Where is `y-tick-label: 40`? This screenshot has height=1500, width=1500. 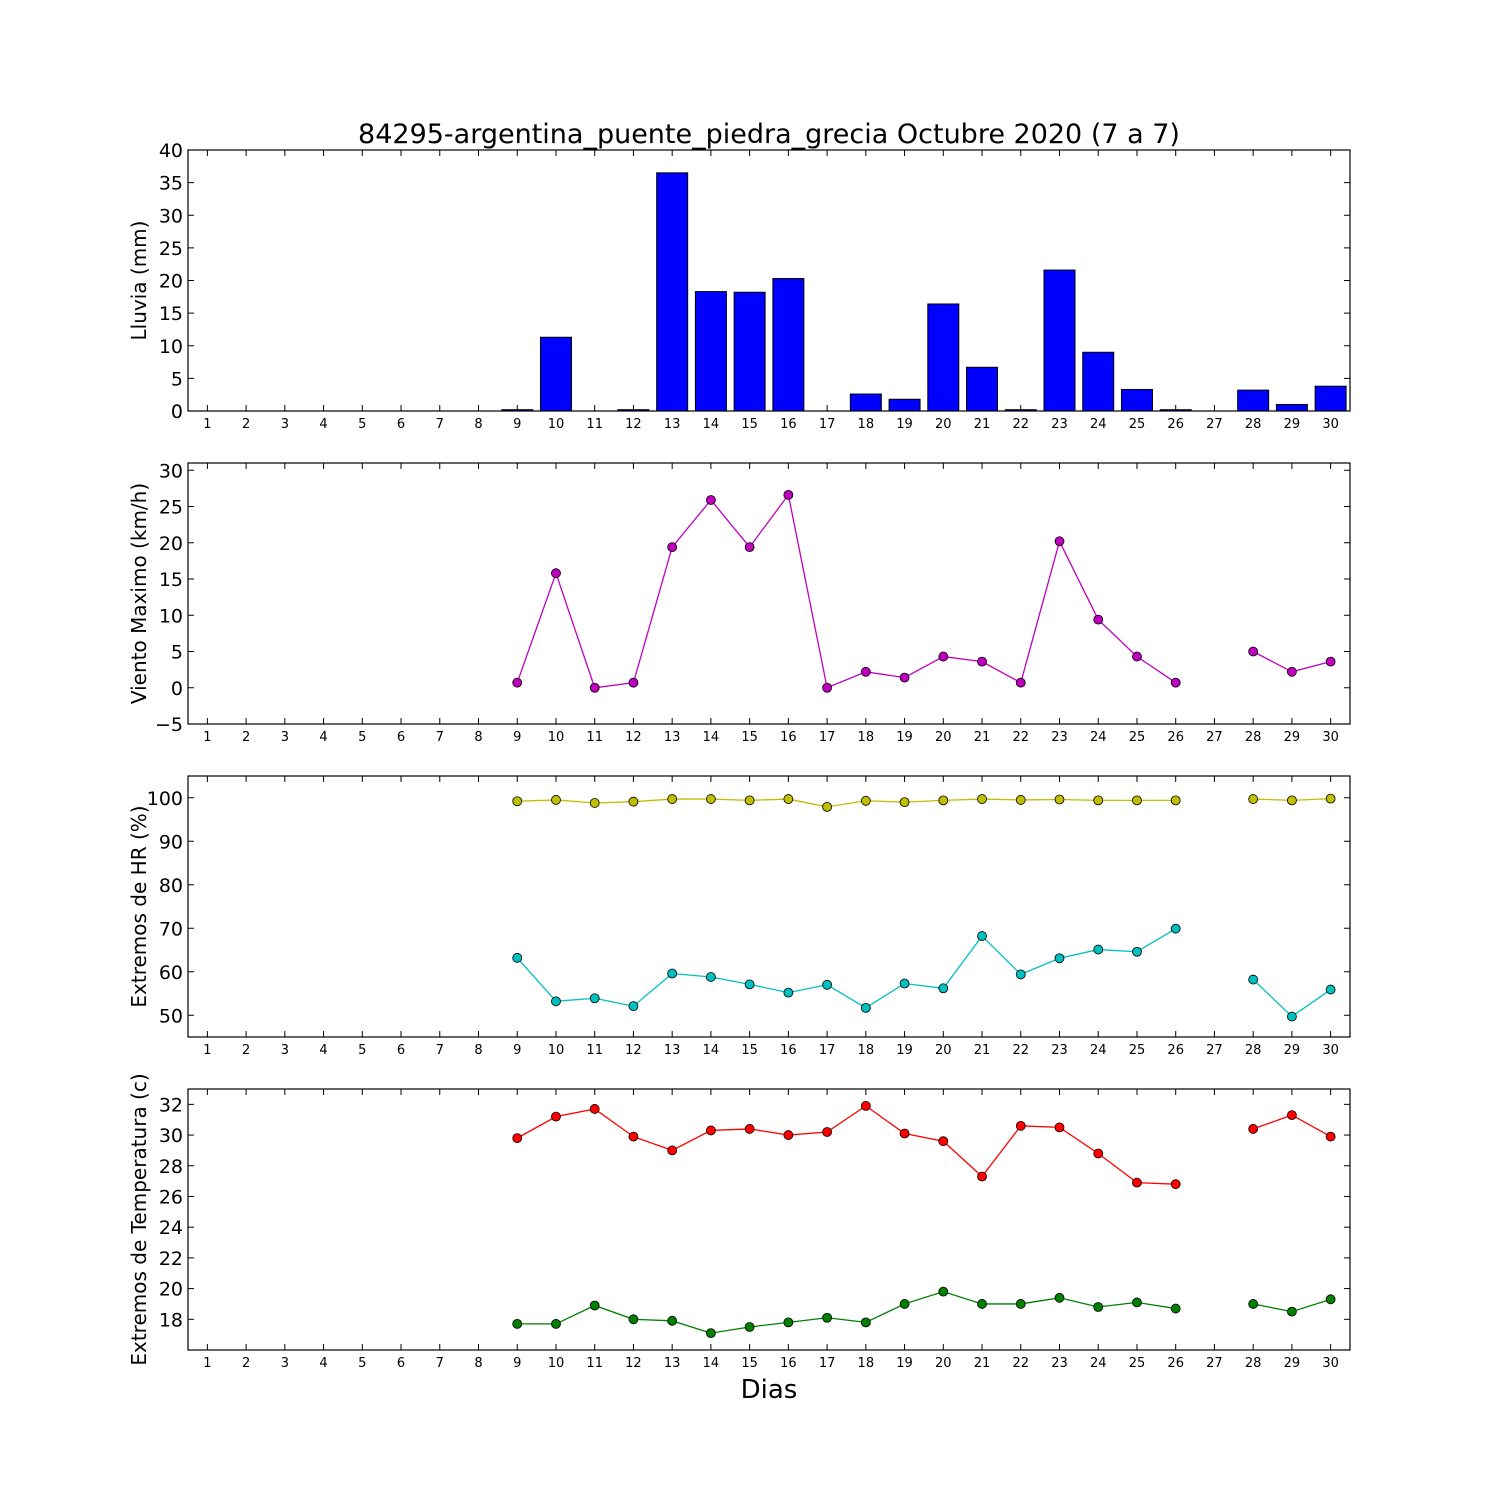 y-tick-label: 40 is located at coordinates (171, 151).